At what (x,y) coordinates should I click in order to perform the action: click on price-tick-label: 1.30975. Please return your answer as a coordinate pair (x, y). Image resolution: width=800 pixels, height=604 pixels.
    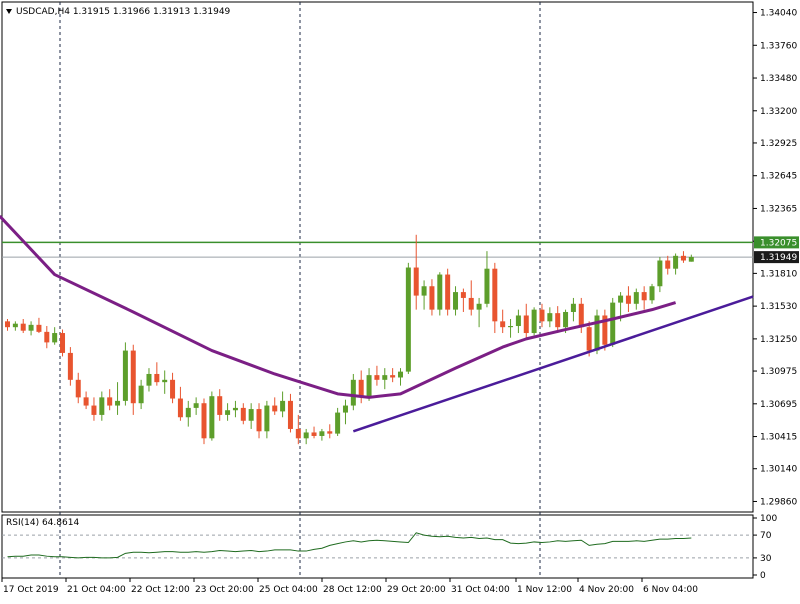
    Looking at the image, I should click on (778, 372).